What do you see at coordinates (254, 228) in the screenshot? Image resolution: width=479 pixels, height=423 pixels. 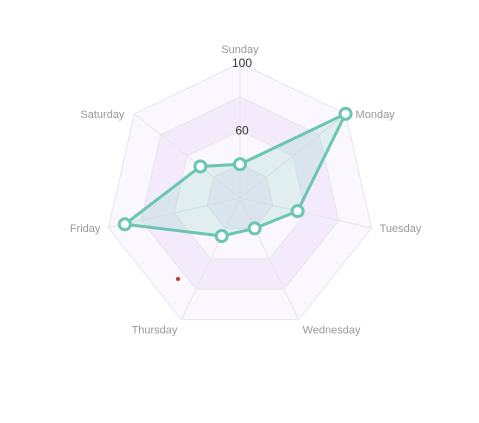 I see `data-point-wednesday` at bounding box center [254, 228].